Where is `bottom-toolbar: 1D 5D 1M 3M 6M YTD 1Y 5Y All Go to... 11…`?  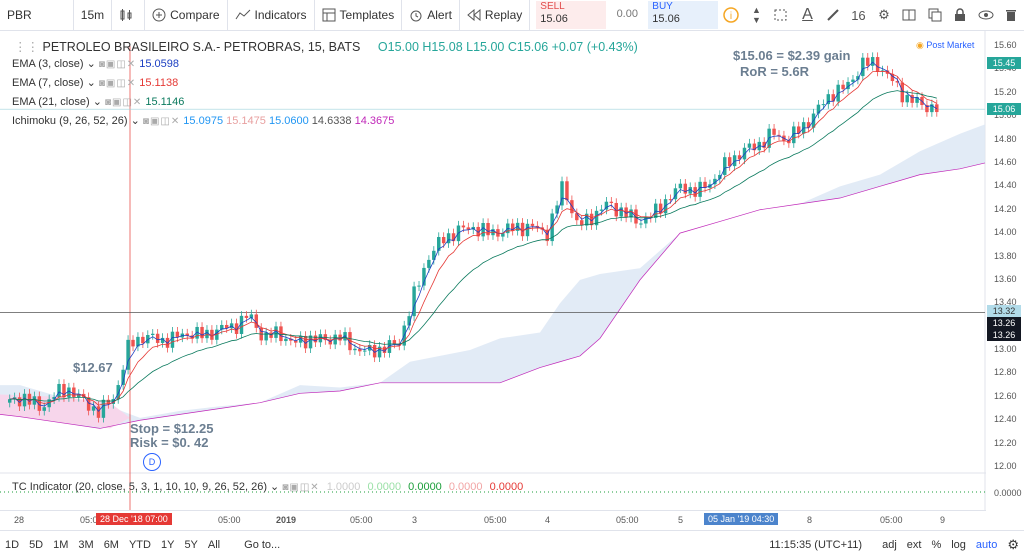 bottom-toolbar: 1D 5D 1M 3M 6M YTD 1Y 5Y All Go to... 11… is located at coordinates (512, 544).